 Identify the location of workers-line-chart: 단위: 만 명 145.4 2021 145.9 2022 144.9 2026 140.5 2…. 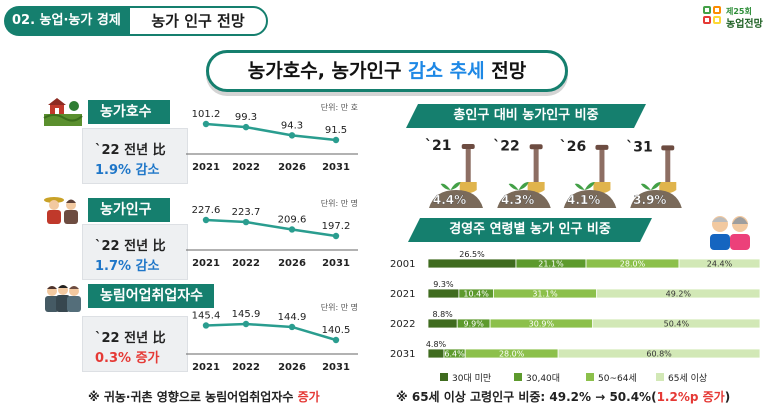
(272, 337).